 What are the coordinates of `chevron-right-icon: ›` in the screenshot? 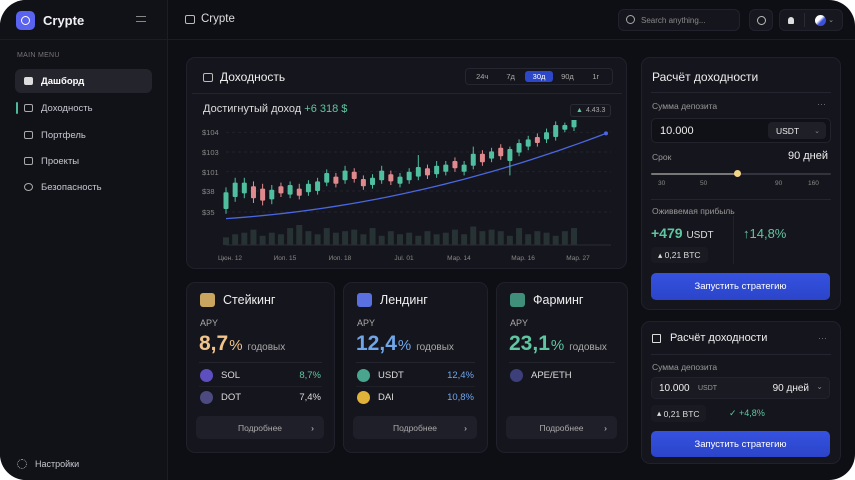 It's located at (465, 427).